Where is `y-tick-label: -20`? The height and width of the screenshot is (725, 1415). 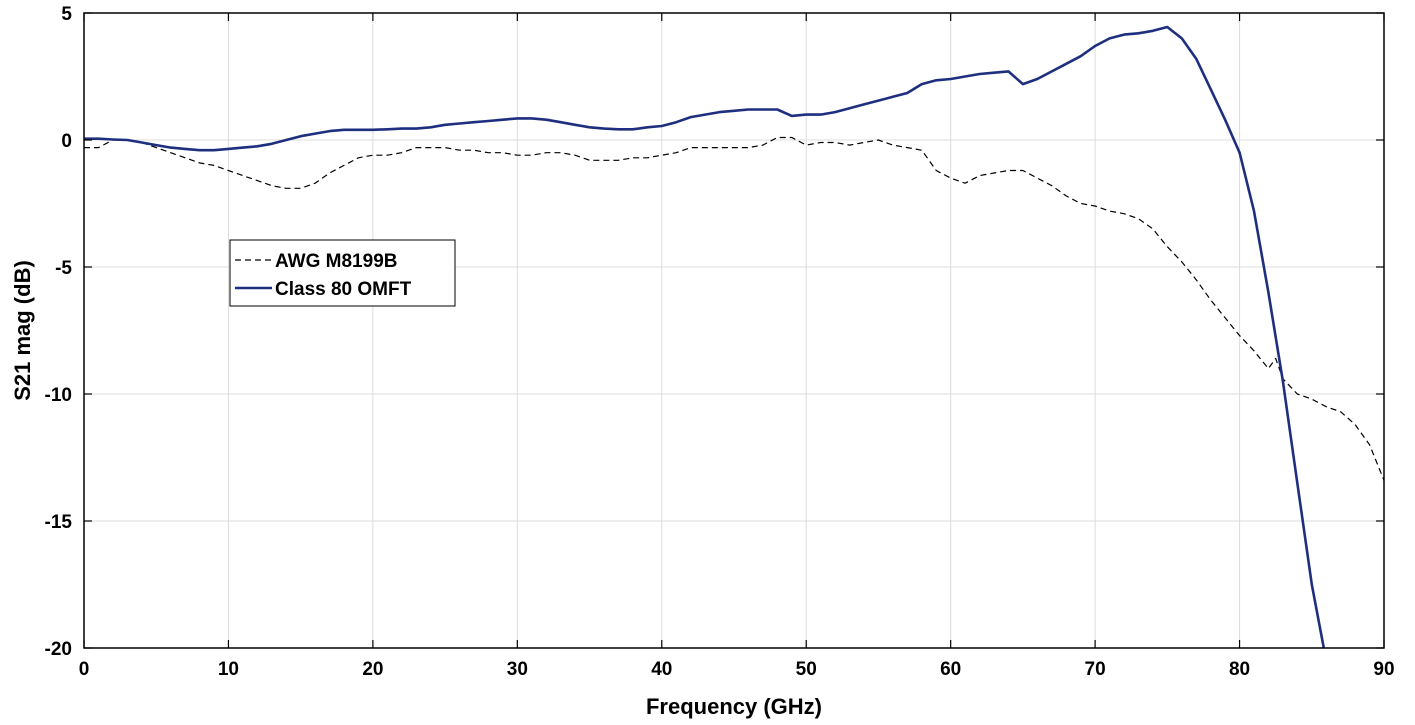 y-tick-label: -20 is located at coordinates (58, 649).